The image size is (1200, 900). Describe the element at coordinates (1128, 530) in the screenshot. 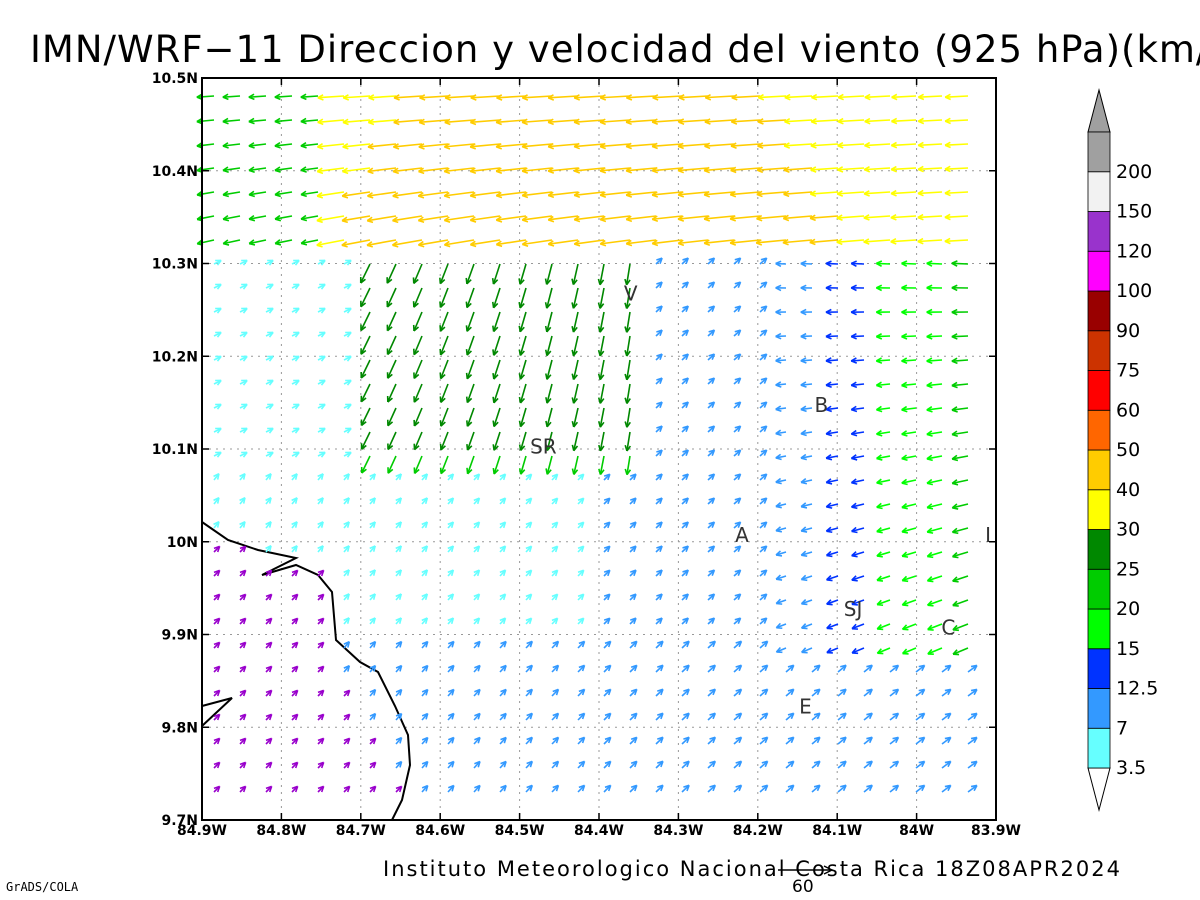

I see `colorbar-label: 30` at that location.